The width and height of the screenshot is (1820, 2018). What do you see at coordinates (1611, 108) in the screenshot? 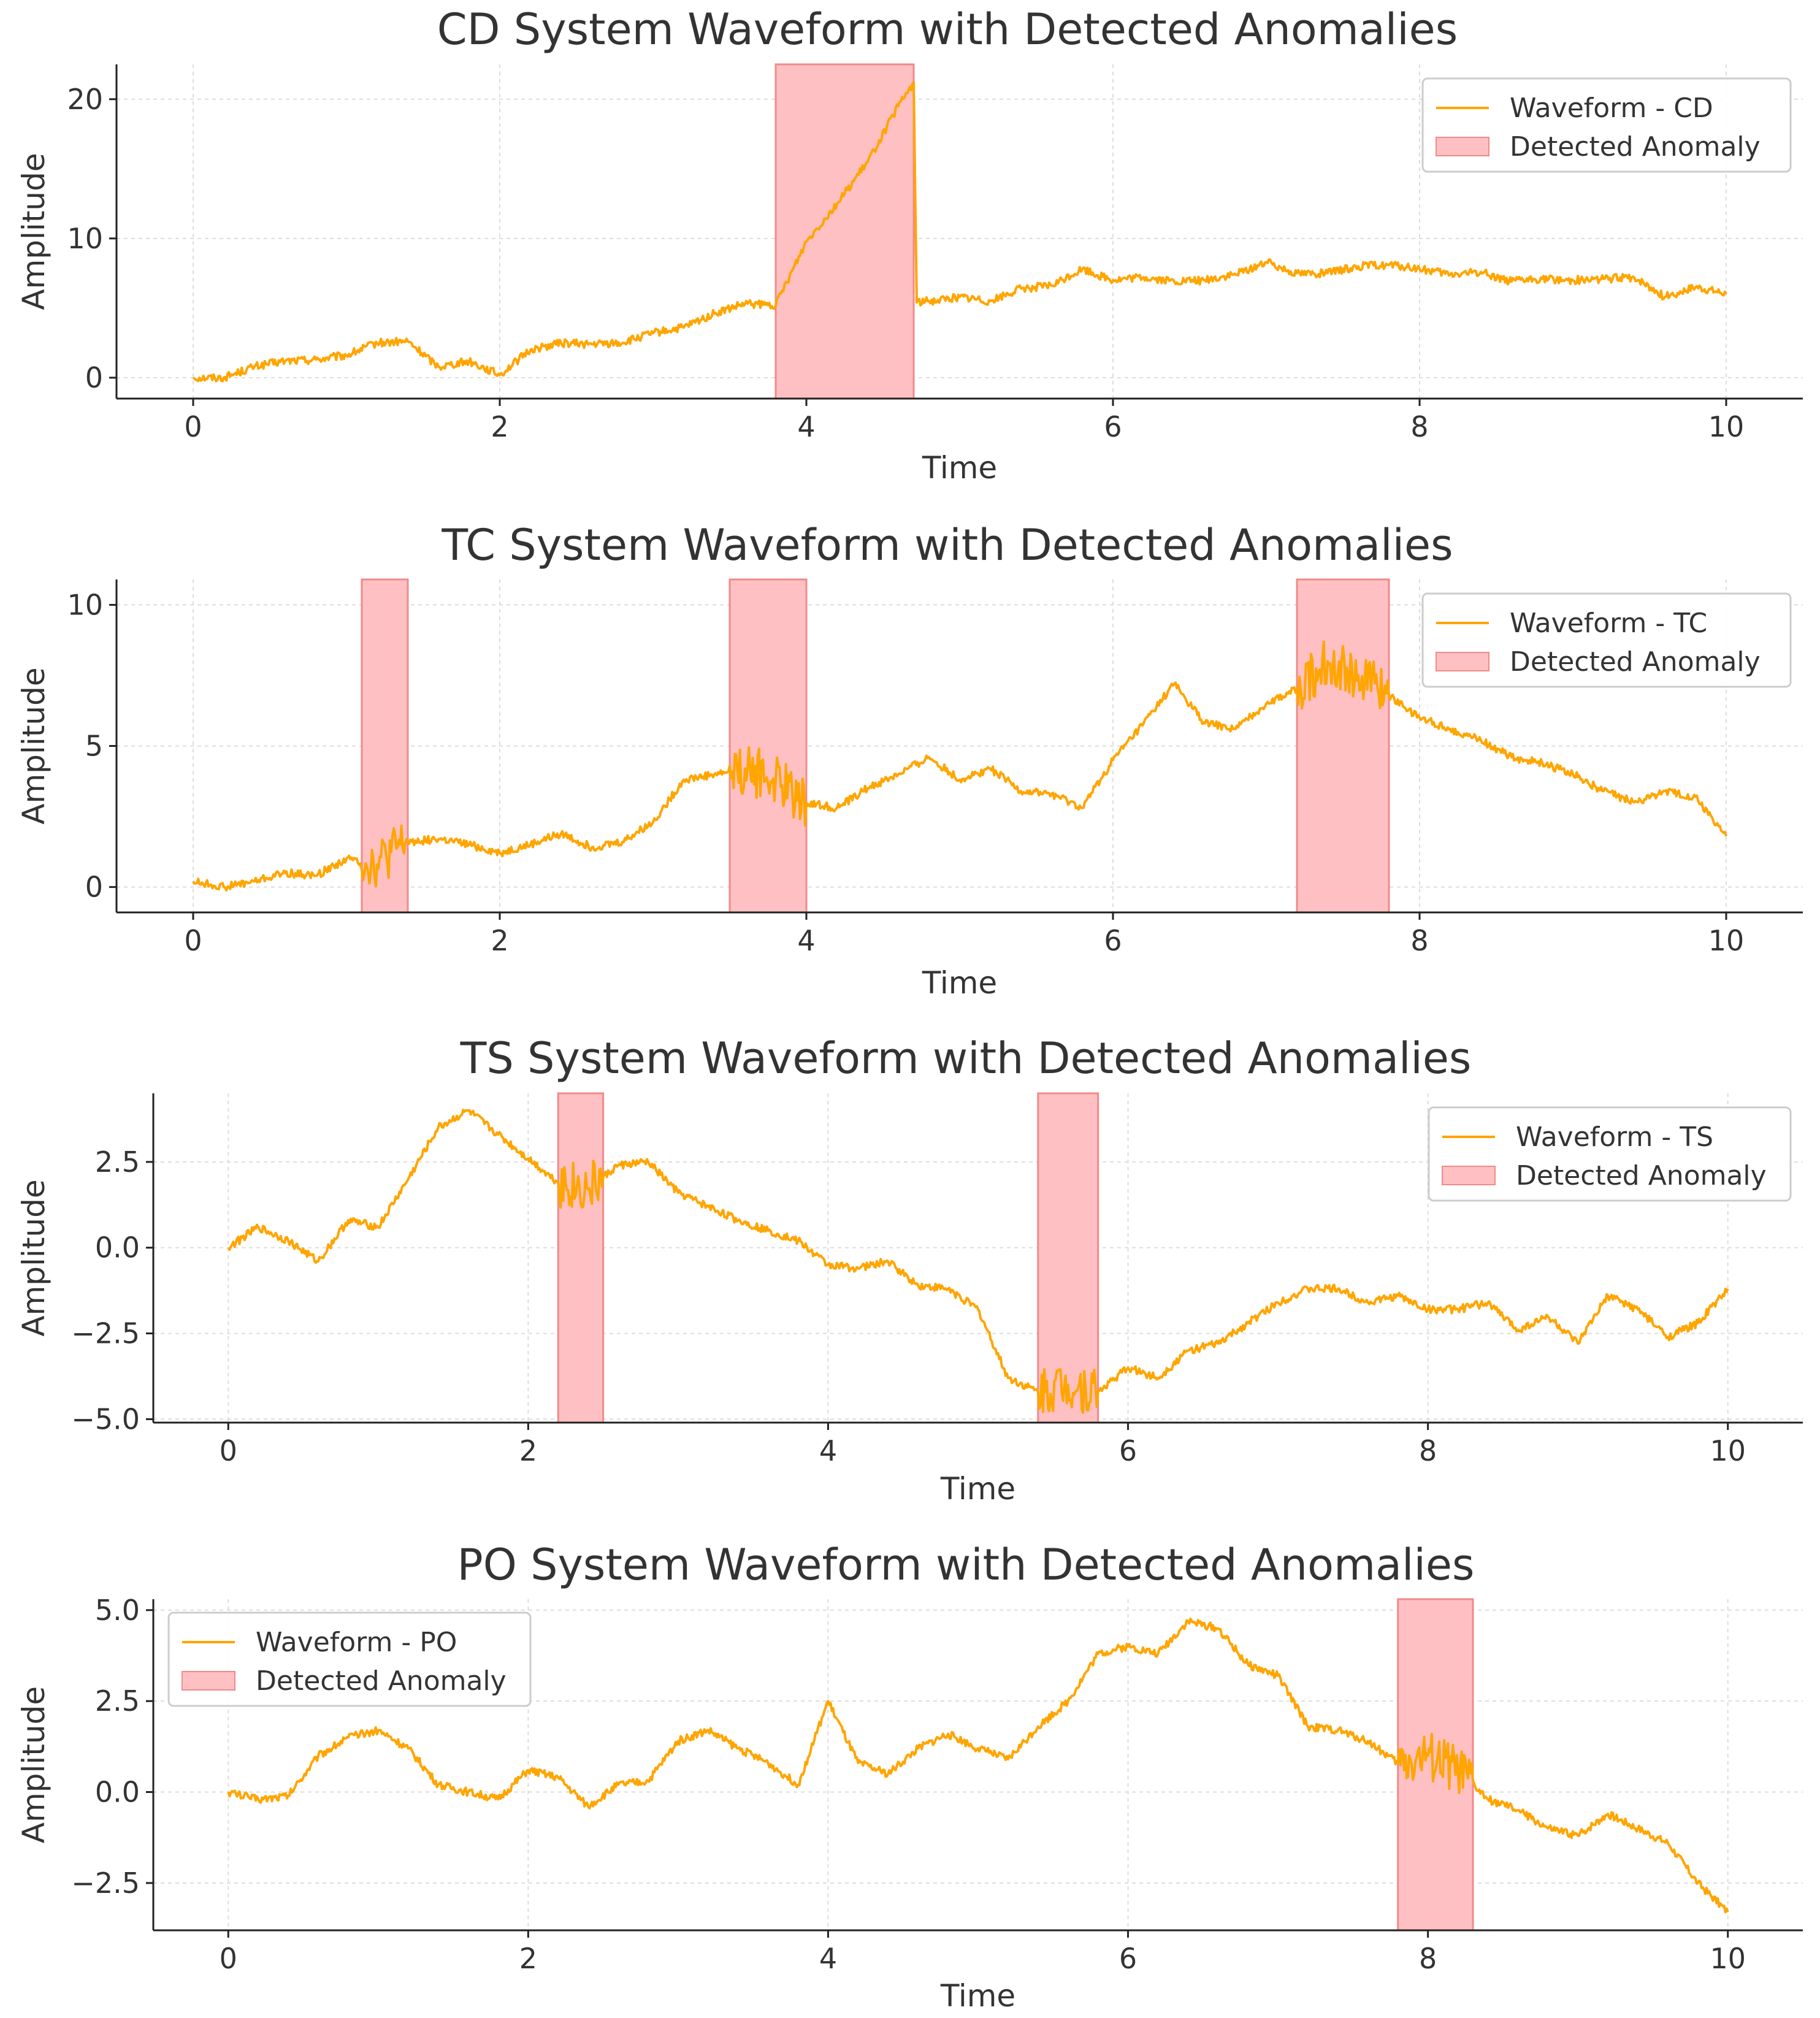
I see `legend-label-waveform: Waveform - CD` at bounding box center [1611, 108].